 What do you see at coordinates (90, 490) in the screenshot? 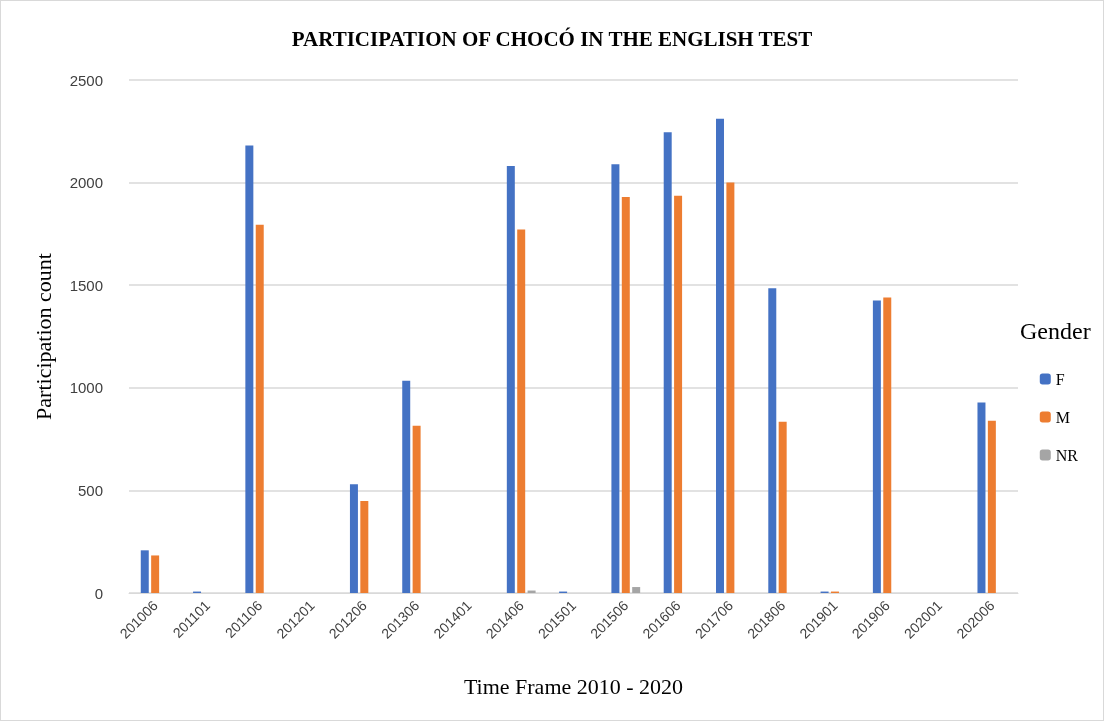
I see `y-tick-label: 500` at bounding box center [90, 490].